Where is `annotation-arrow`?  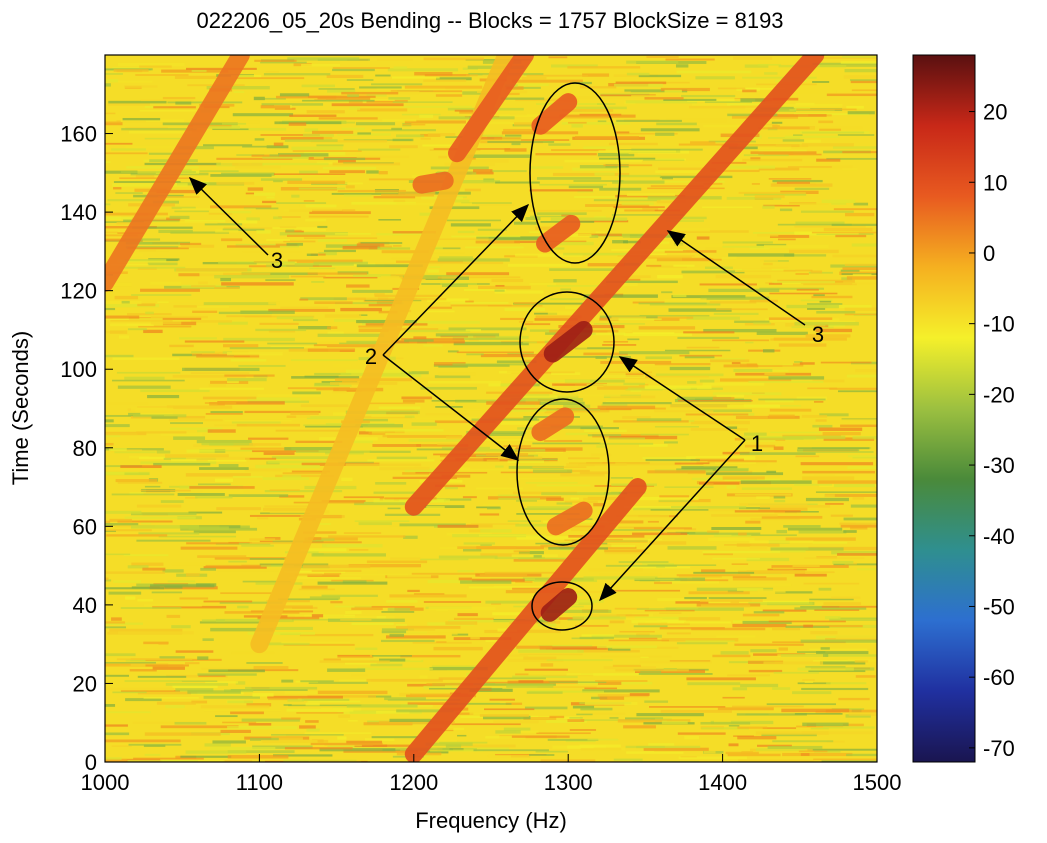 annotation-arrow is located at coordinates (736, 278).